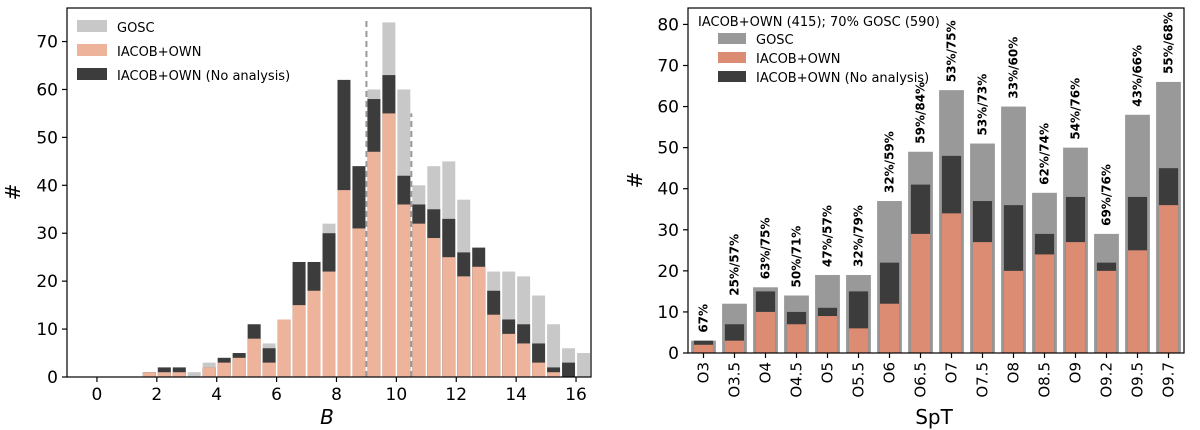 The image size is (1200, 430). Describe the element at coordinates (1013, 311) in the screenshot. I see `iacob-bar-O8` at that location.